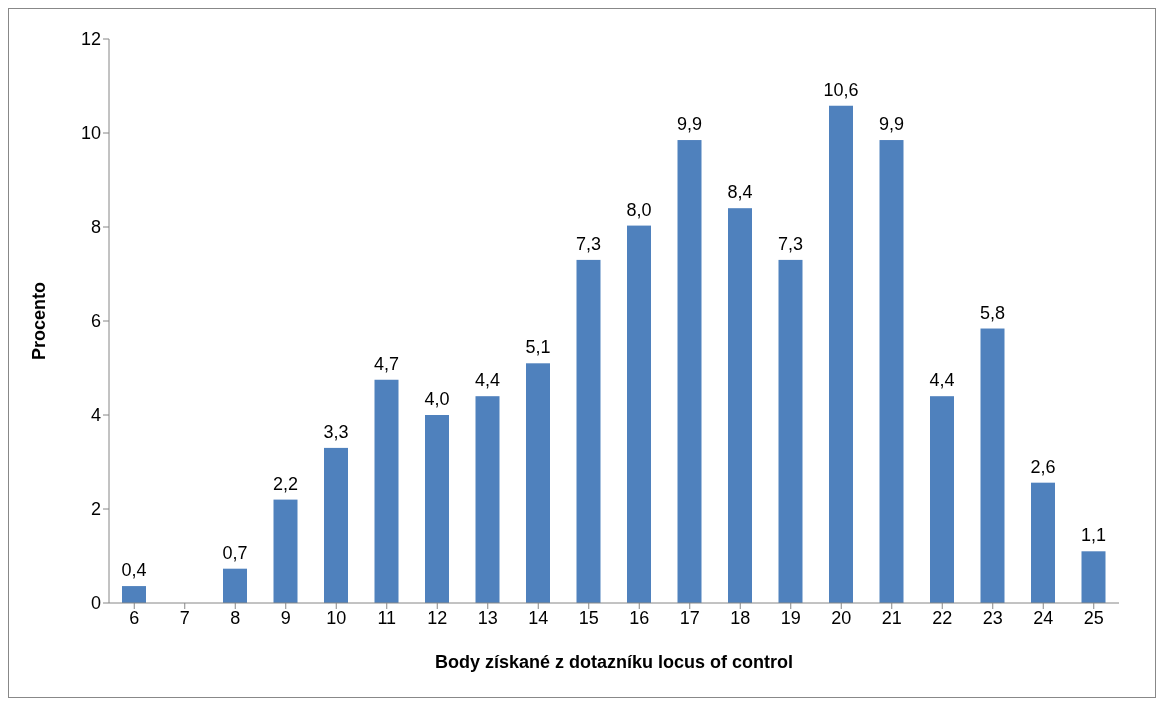 The width and height of the screenshot is (1164, 706). Describe the element at coordinates (740, 192) in the screenshot. I see `data-label: 8,4` at that location.